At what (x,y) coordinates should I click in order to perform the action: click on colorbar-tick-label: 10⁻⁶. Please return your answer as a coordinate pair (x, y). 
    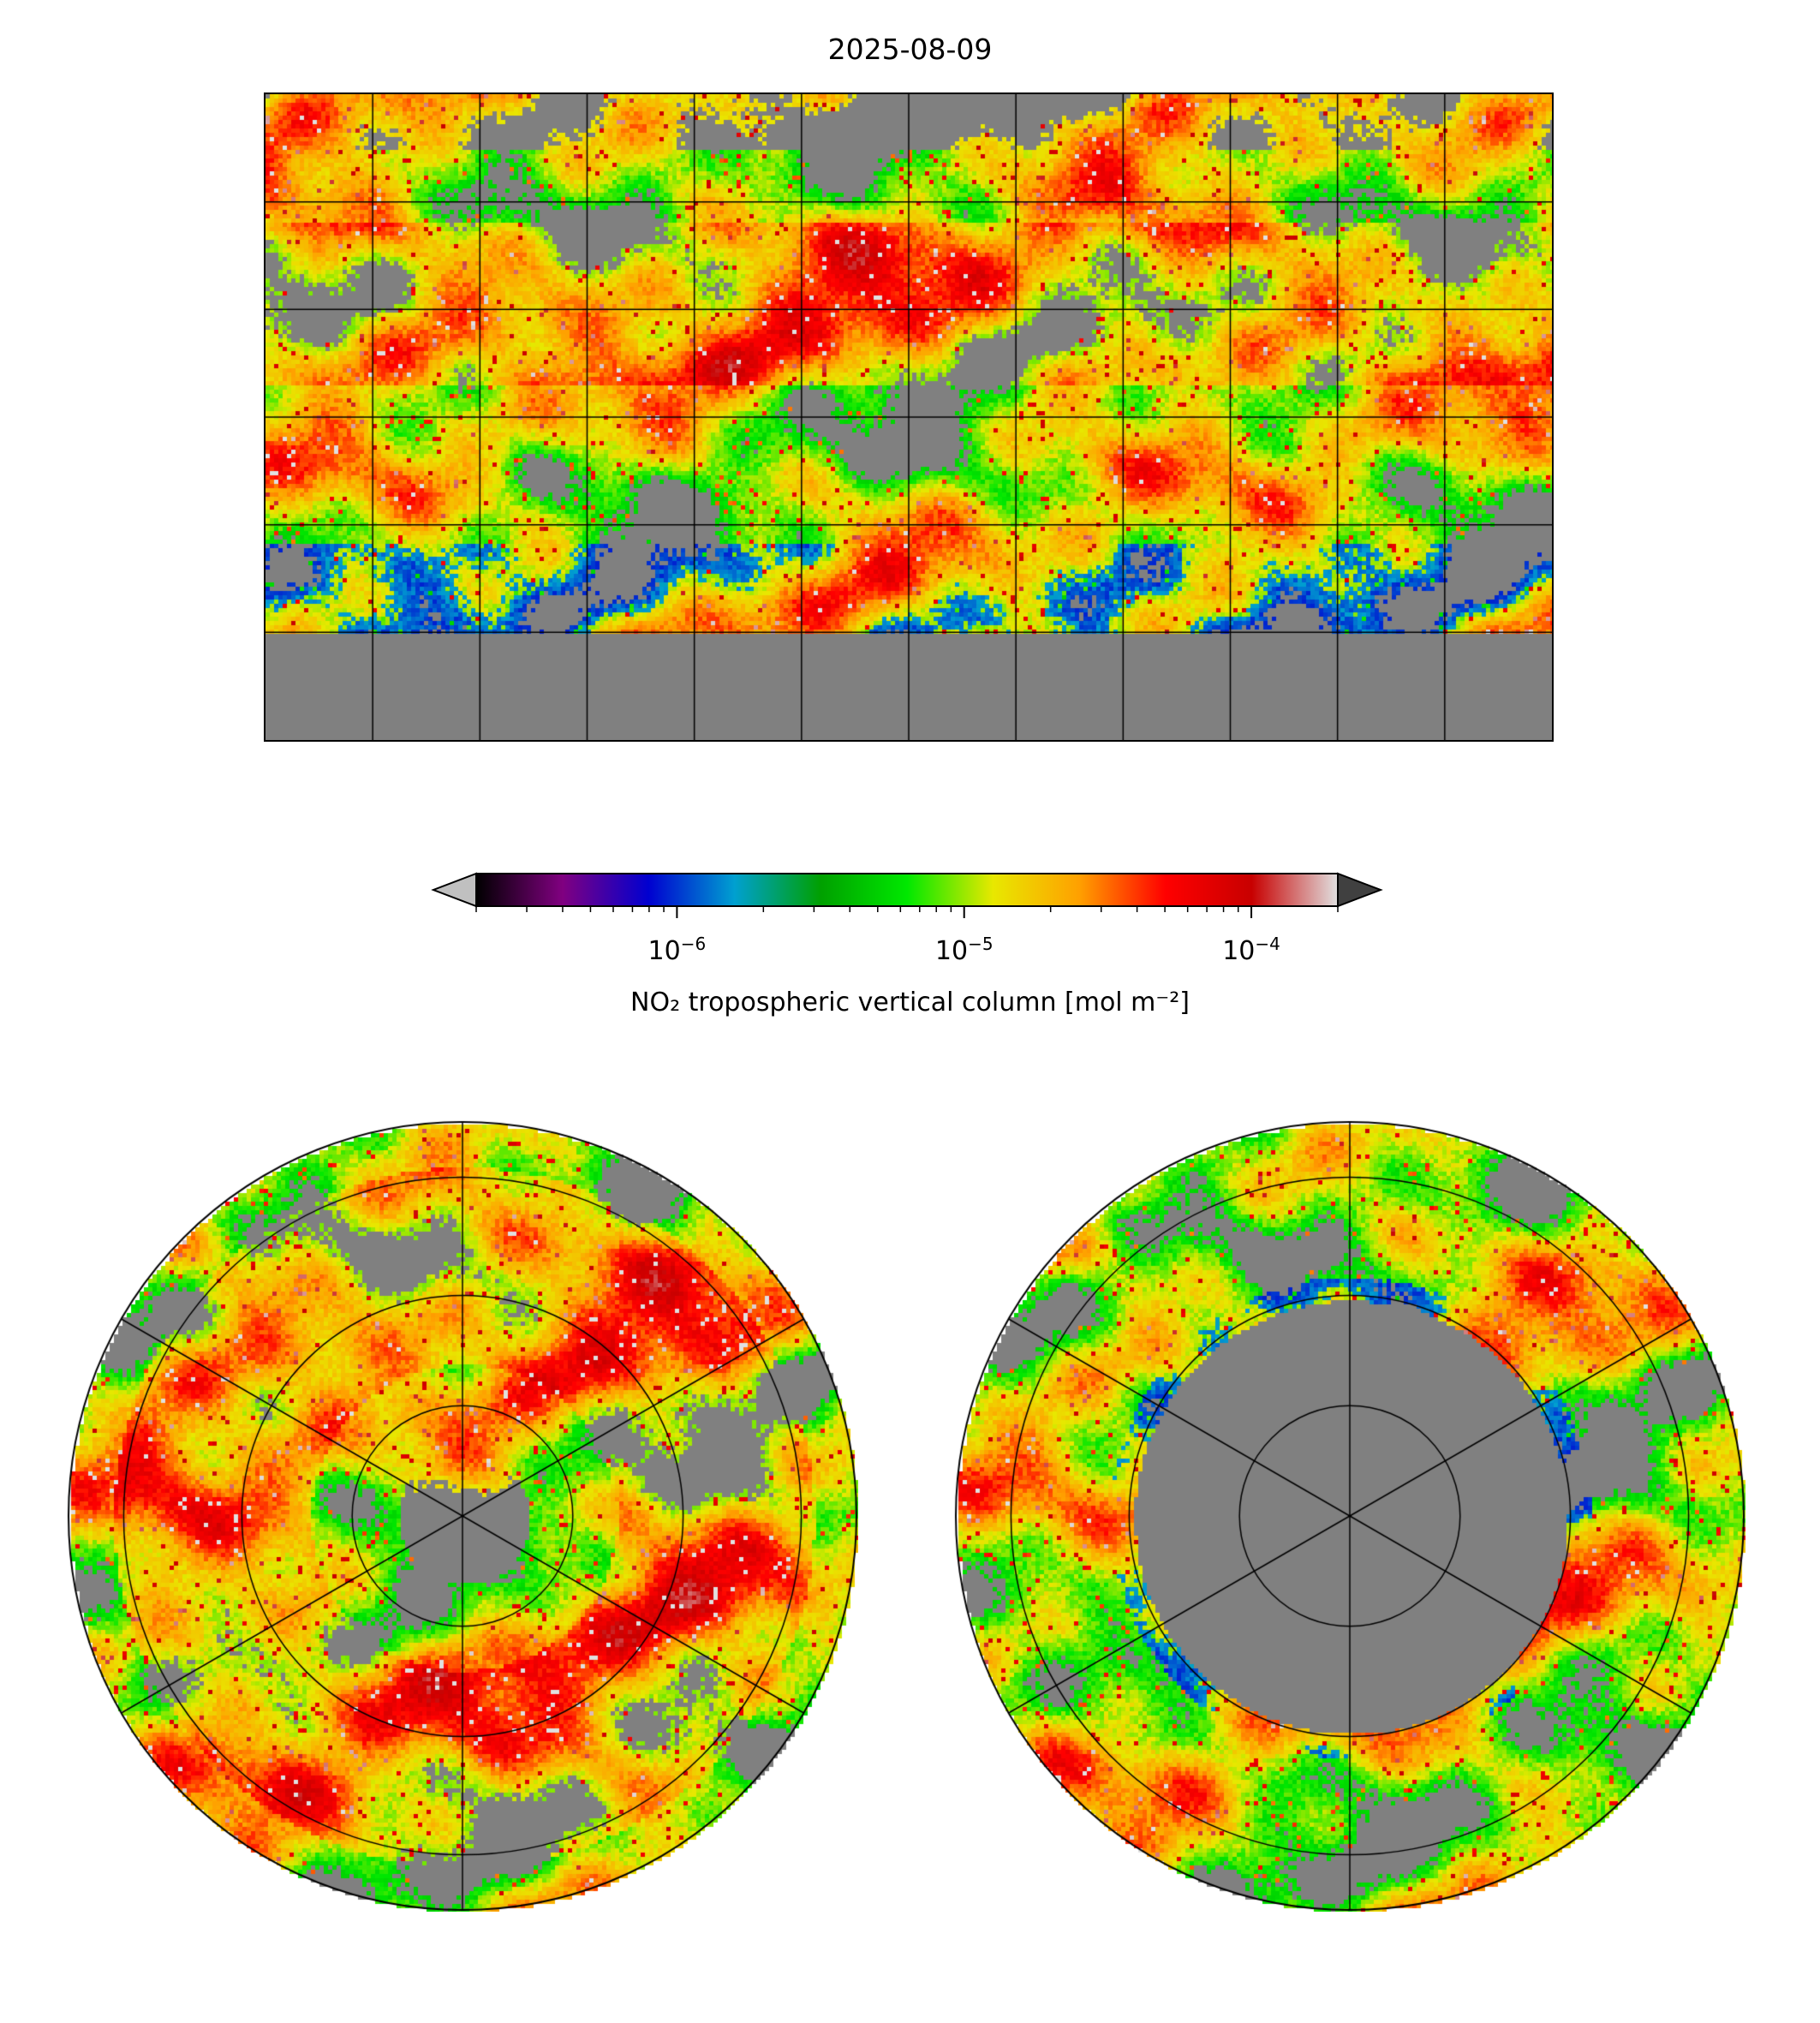
    Looking at the image, I should click on (677, 950).